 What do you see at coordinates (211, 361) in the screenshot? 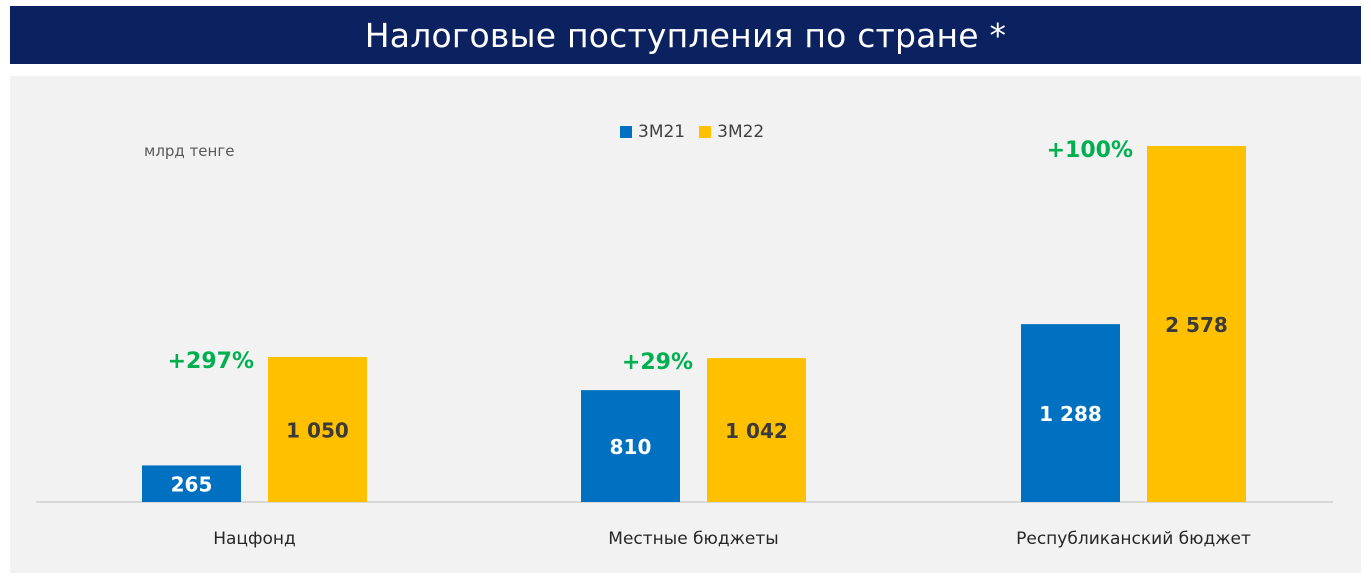
I see `growth-label-0: +297%` at bounding box center [211, 361].